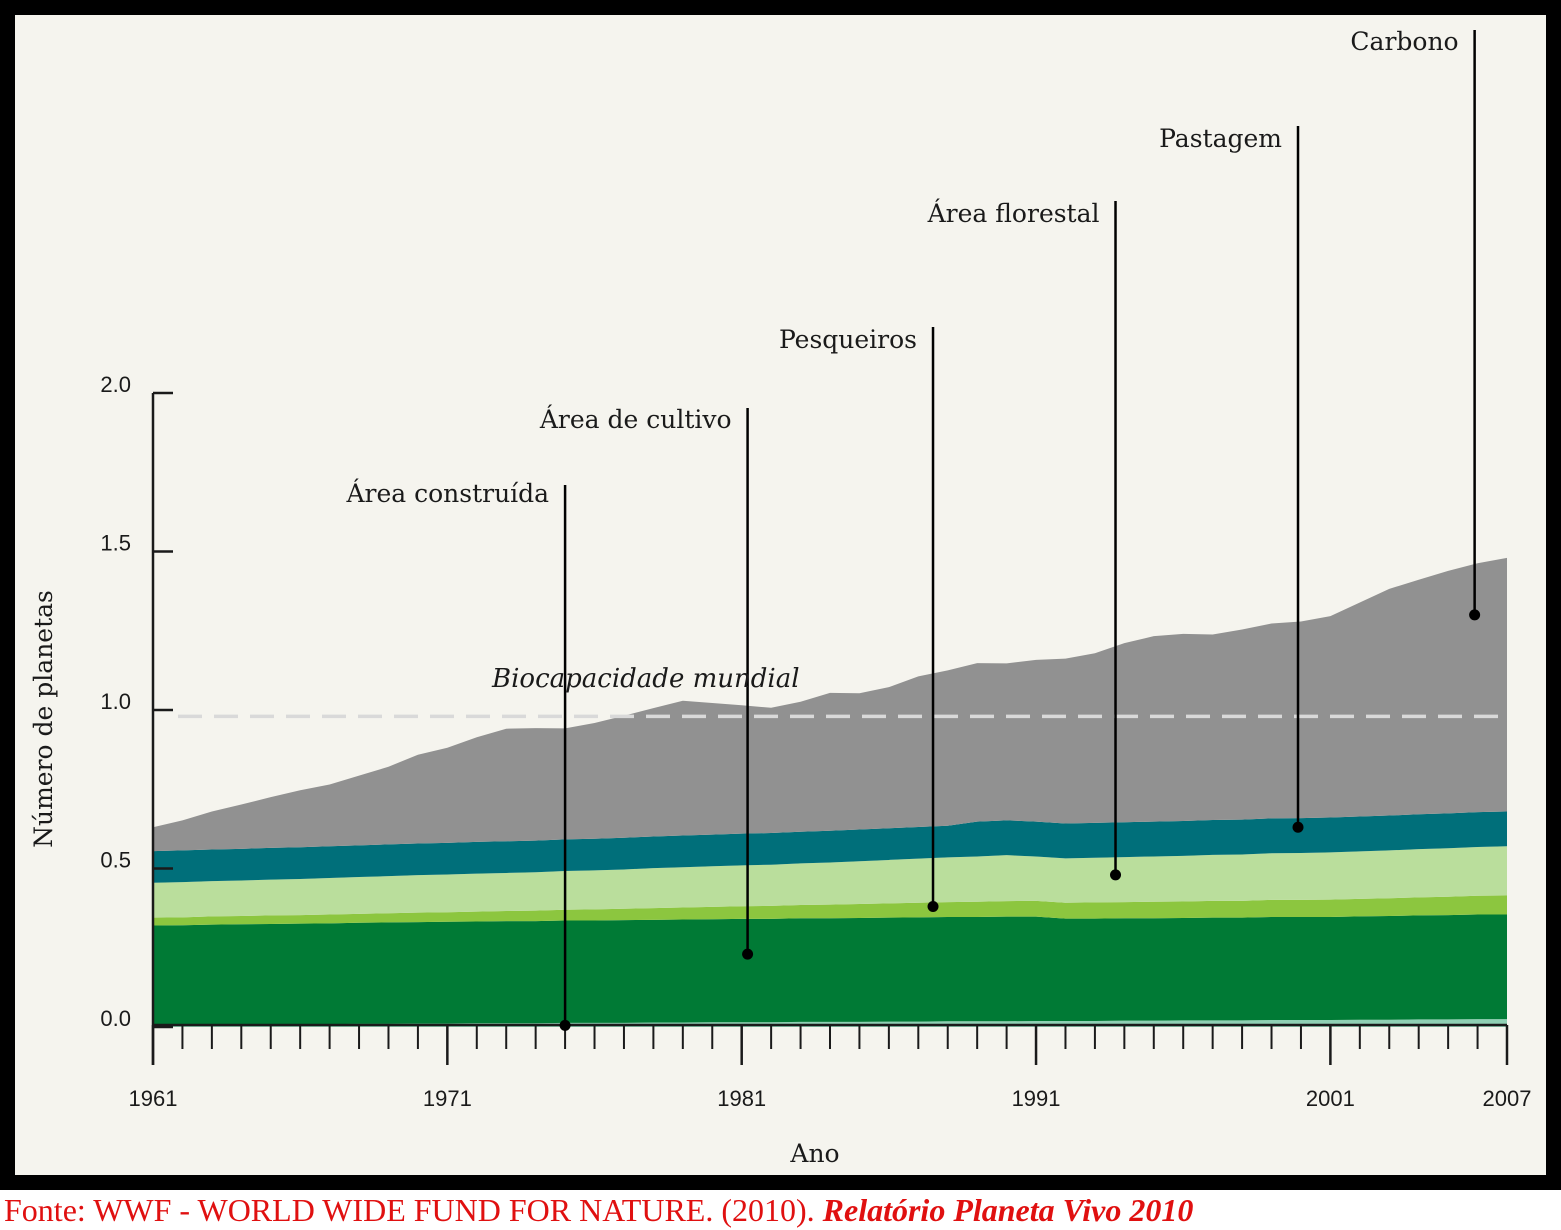 This screenshot has height=1230, width=1561. I want to click on label-carbono: Carbono, so click(1404, 41).